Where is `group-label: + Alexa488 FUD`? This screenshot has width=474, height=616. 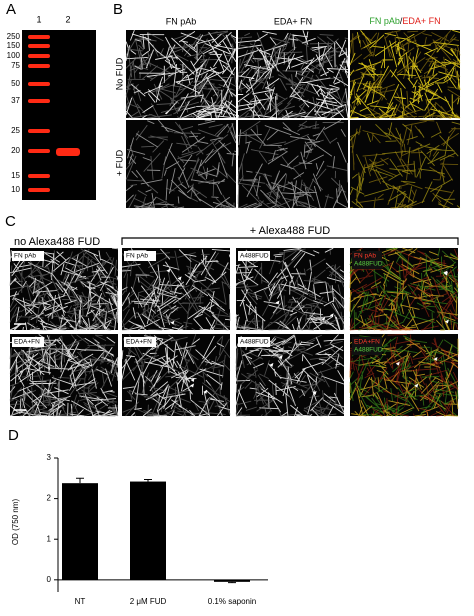 group-label: + Alexa488 FUD is located at coordinates (290, 231).